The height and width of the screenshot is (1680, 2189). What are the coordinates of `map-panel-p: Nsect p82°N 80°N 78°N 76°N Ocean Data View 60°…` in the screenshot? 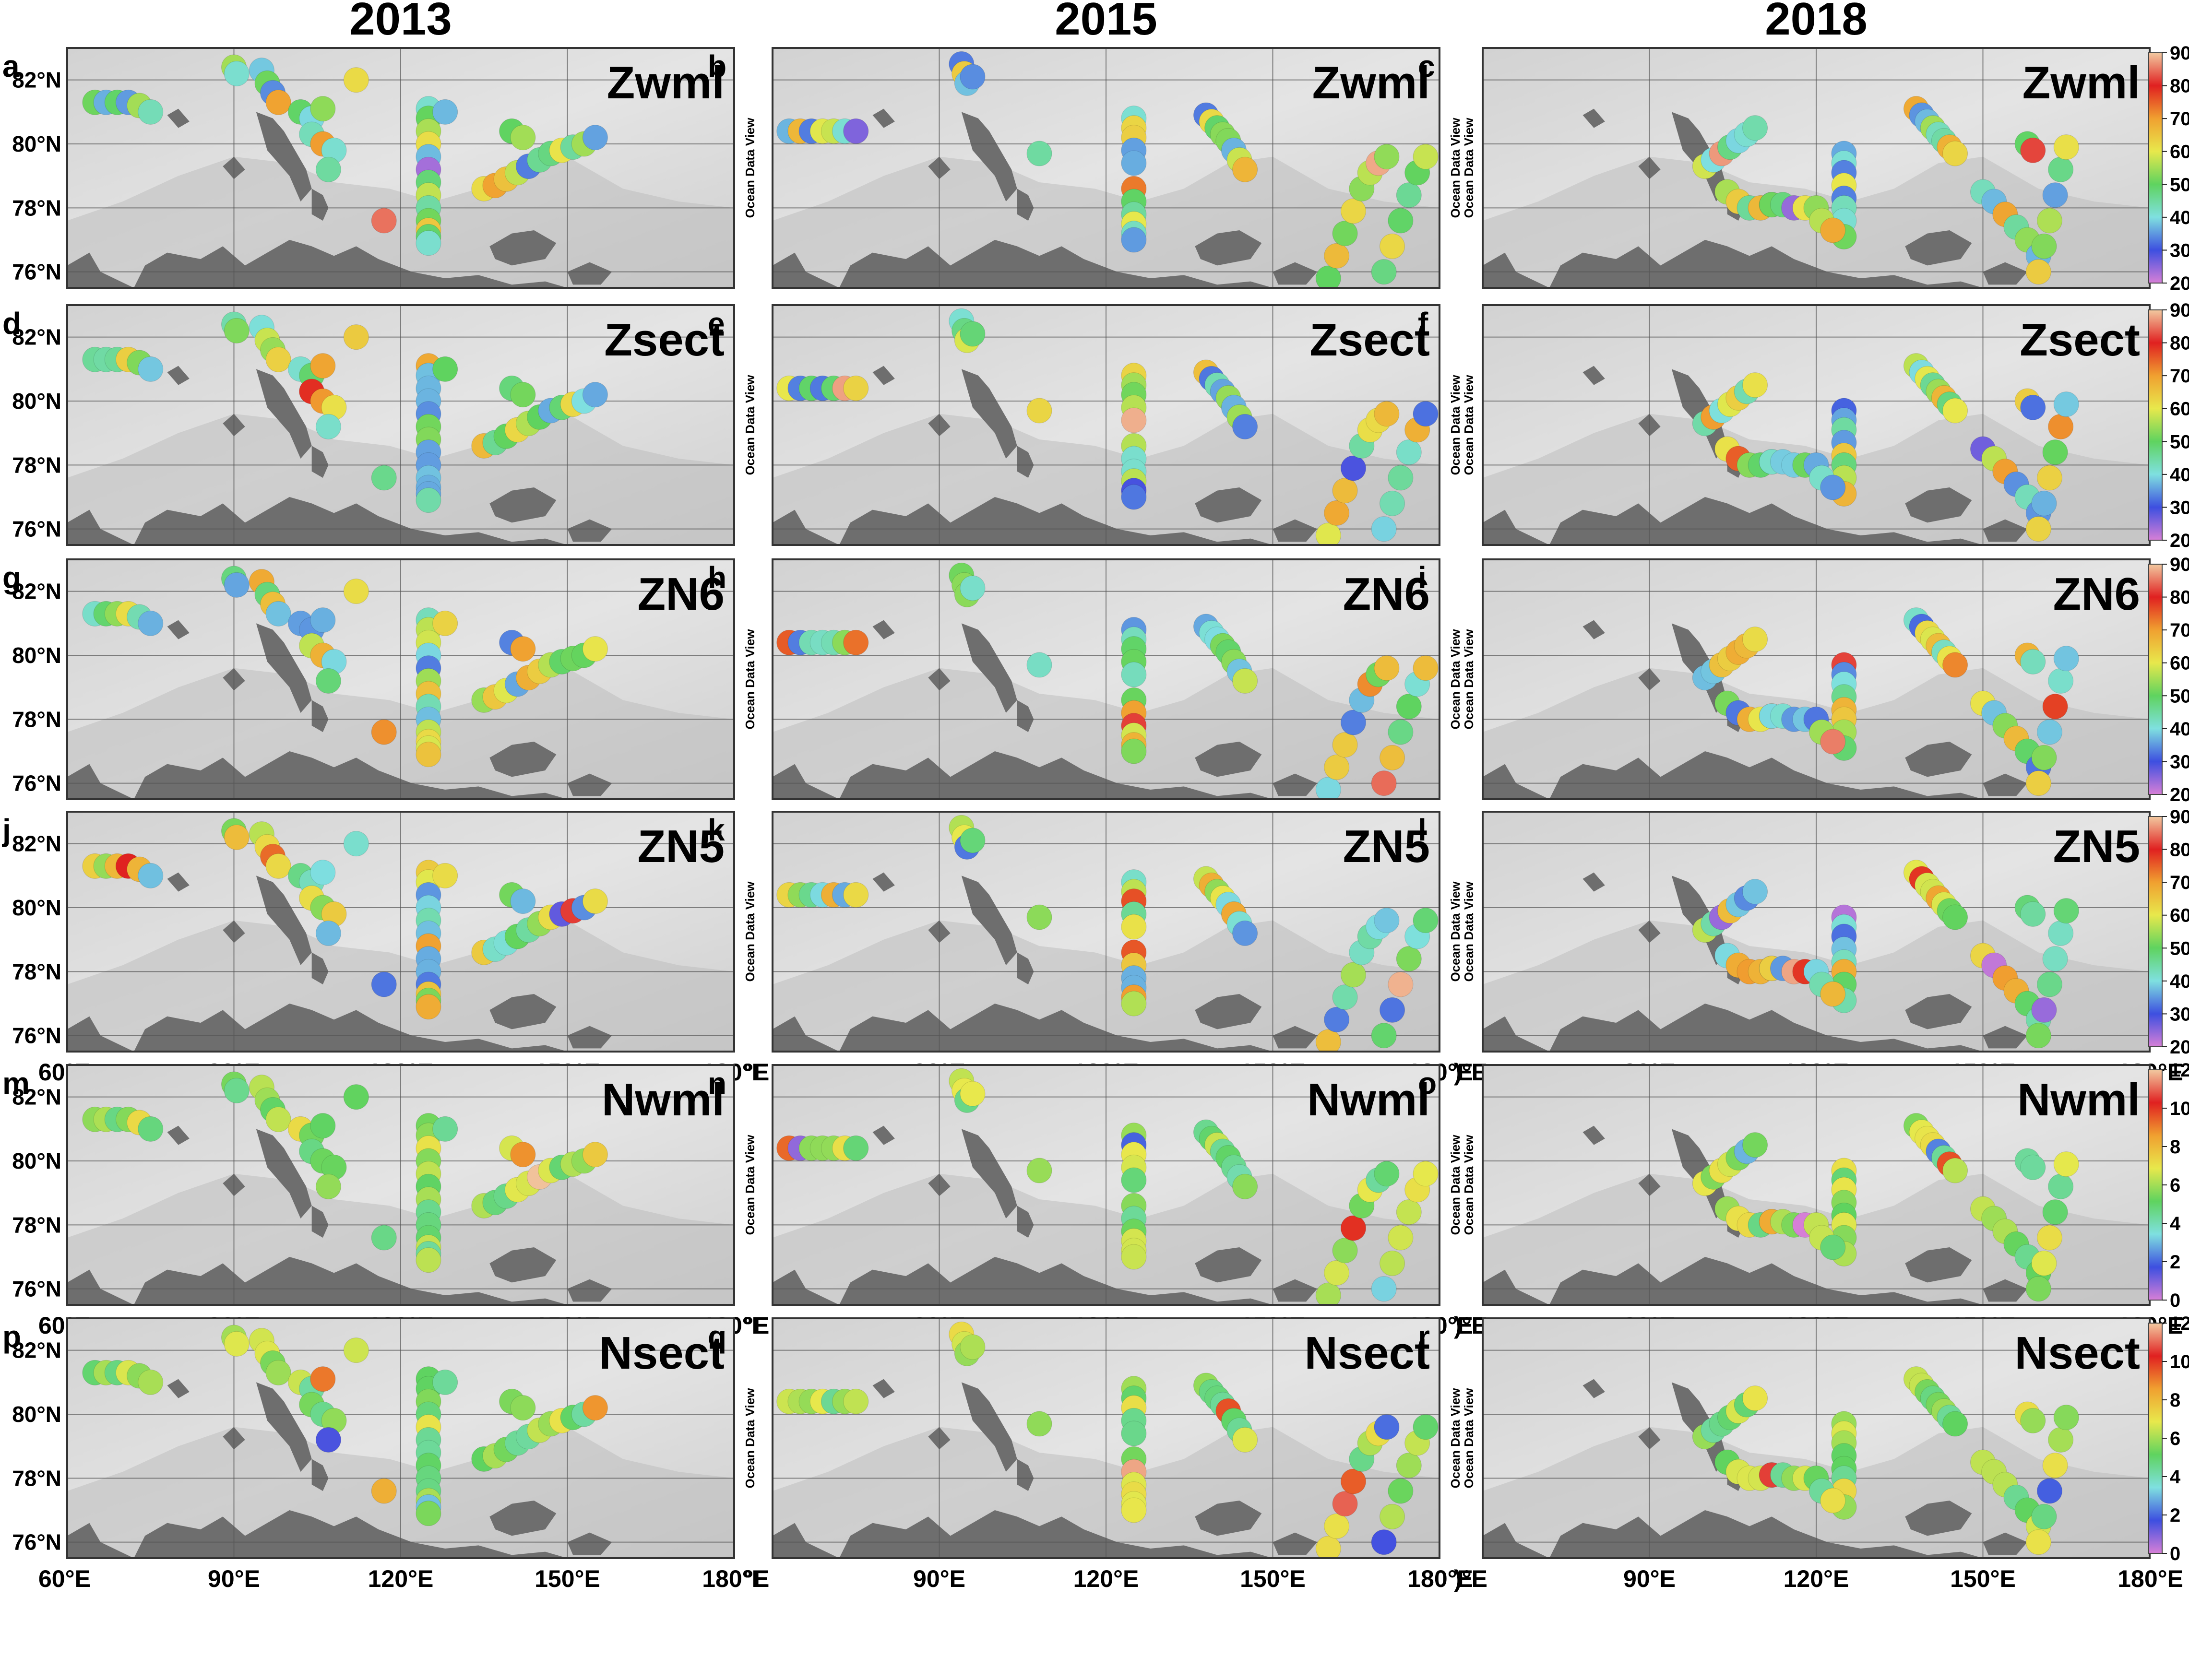 It's located at (385, 1455).